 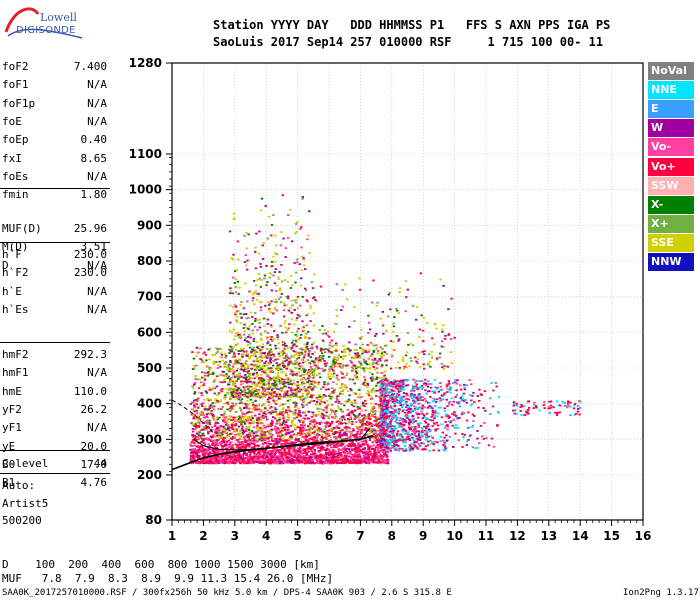 What do you see at coordinates (266, 536) in the screenshot?
I see `x-tick-label: 4` at bounding box center [266, 536].